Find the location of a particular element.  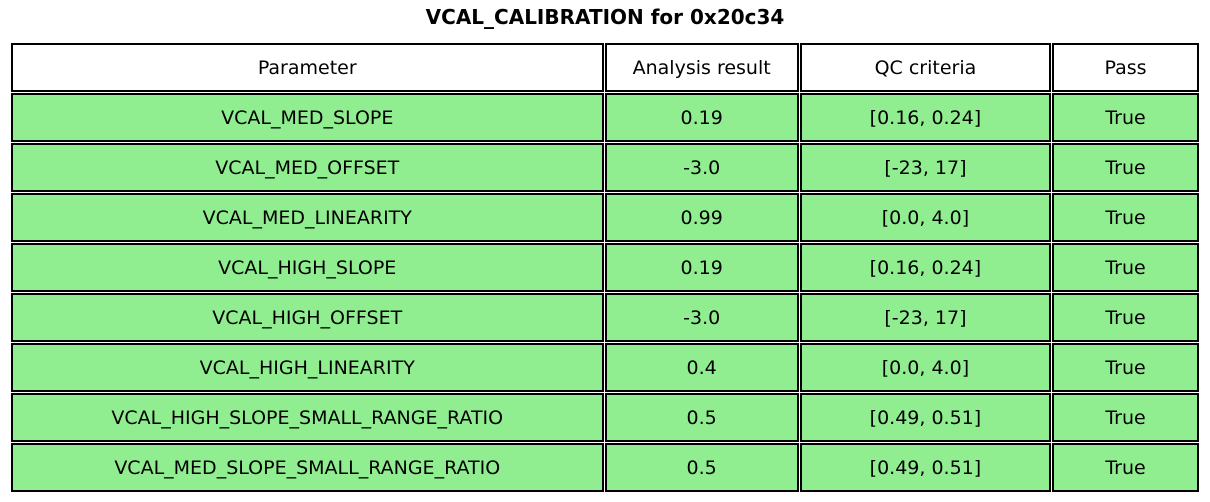

parameter-cell: VCAL_MED_LINEARITY is located at coordinates (307, 217).